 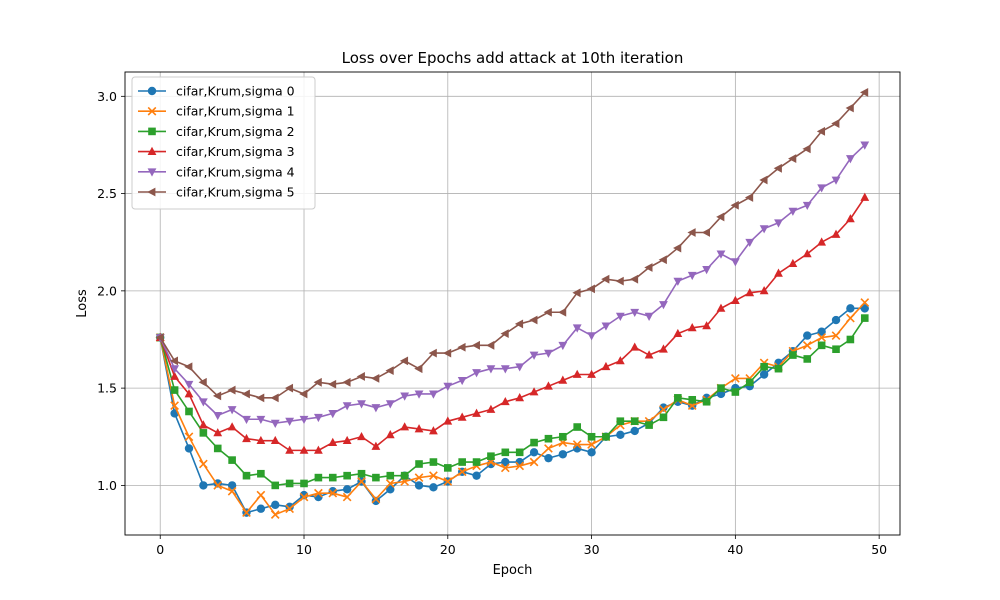 I want to click on x-tick-label: 50, so click(x=879, y=549).